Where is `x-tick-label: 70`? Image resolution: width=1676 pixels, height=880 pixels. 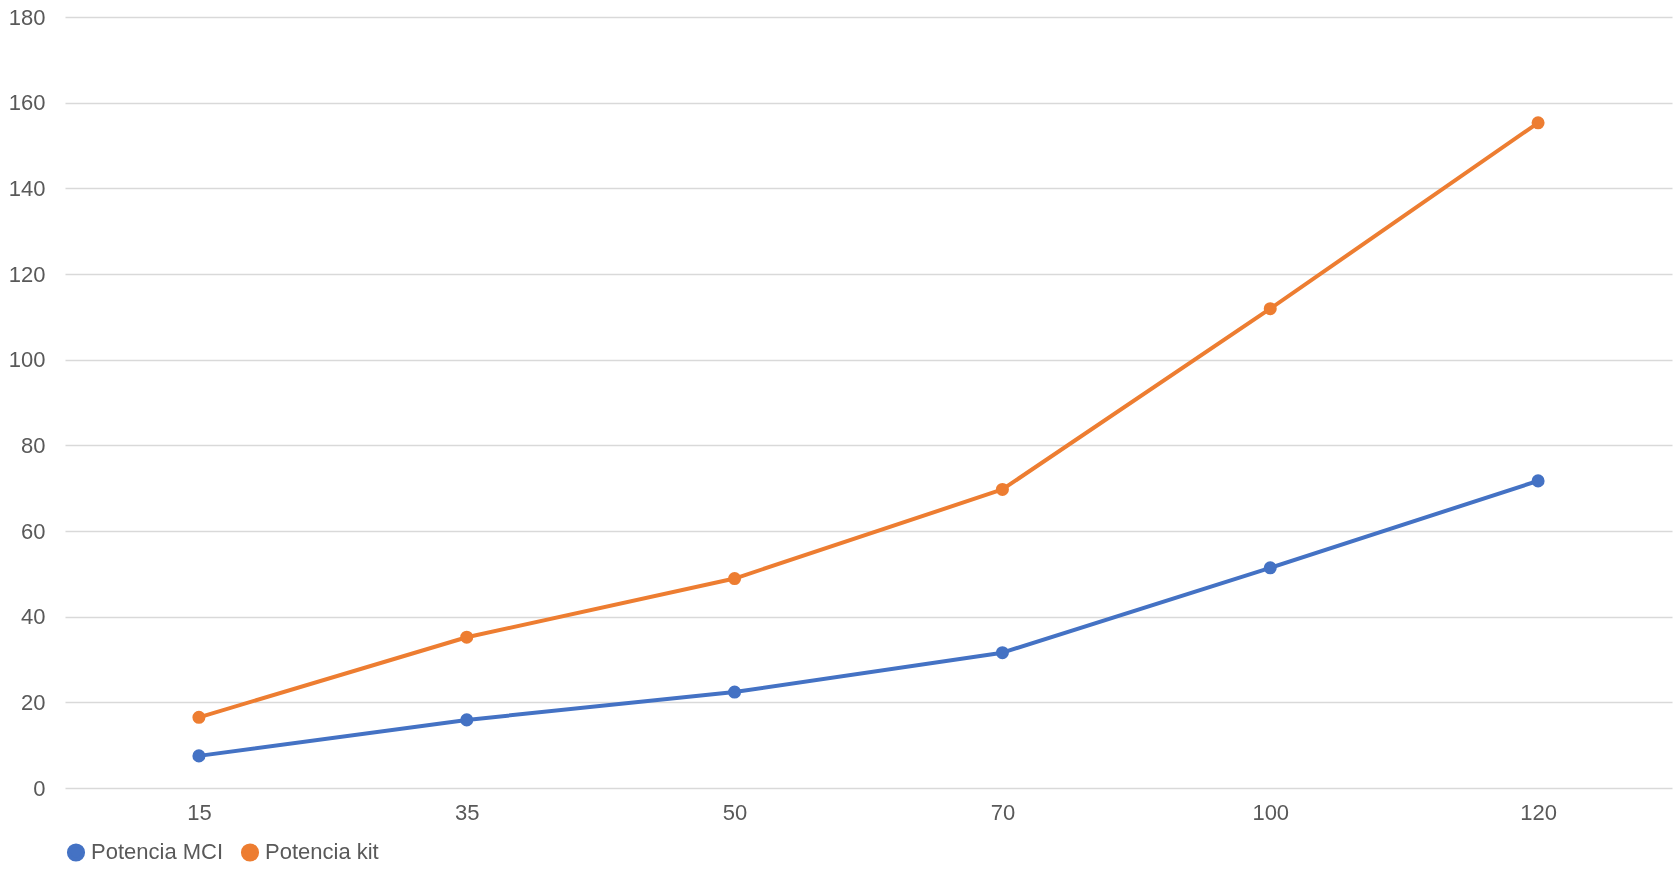 x-tick-label: 70 is located at coordinates (1003, 812).